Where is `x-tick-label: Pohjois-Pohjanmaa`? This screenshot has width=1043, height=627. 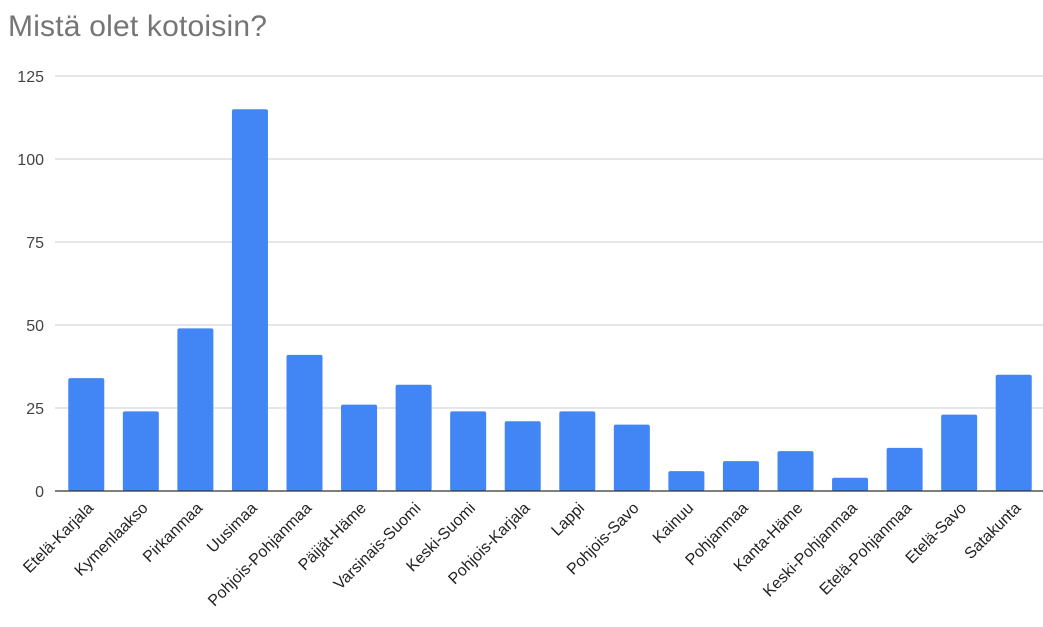 x-tick-label: Pohjois-Pohjanmaa is located at coordinates (260, 555).